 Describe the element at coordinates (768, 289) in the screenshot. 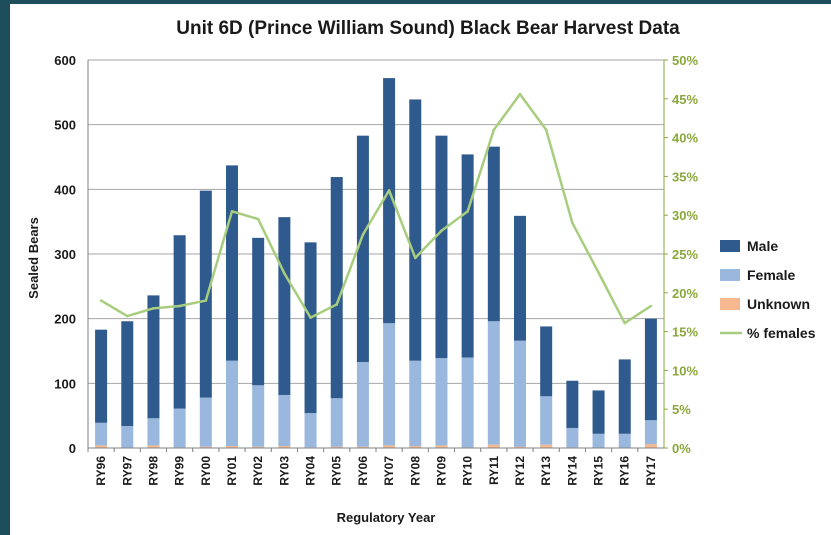

I see `legend: Male Female Unknown % females` at that location.